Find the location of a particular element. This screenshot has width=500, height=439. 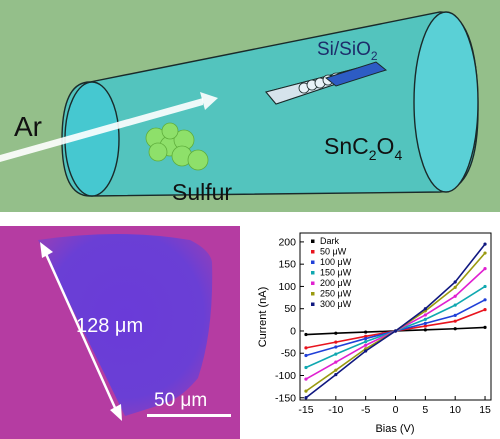

x-tick-label: 0 is located at coordinates (396, 410).